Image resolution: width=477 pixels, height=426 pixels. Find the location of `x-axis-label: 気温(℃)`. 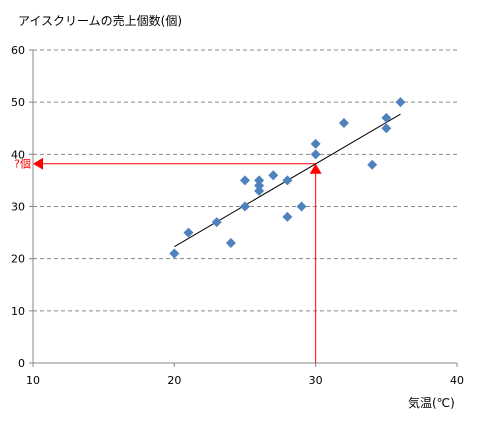

x-axis-label: 気温(℃) is located at coordinates (431, 402).